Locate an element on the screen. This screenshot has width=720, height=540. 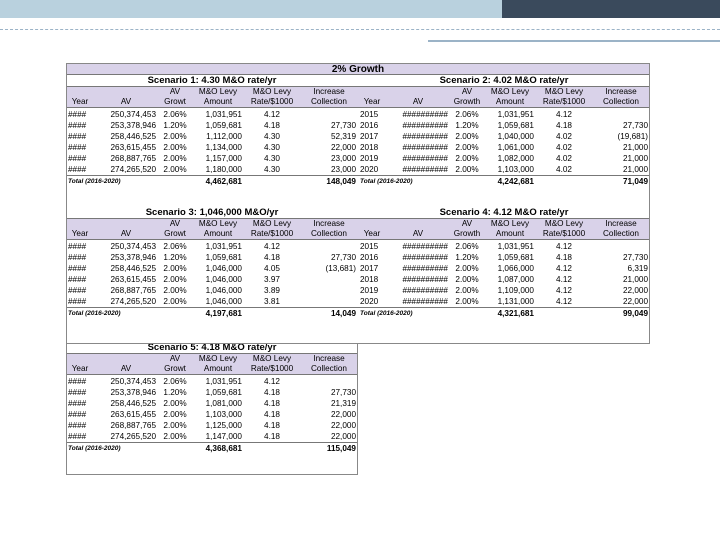
table-cell: 2016 is located at coordinates (369, 257).